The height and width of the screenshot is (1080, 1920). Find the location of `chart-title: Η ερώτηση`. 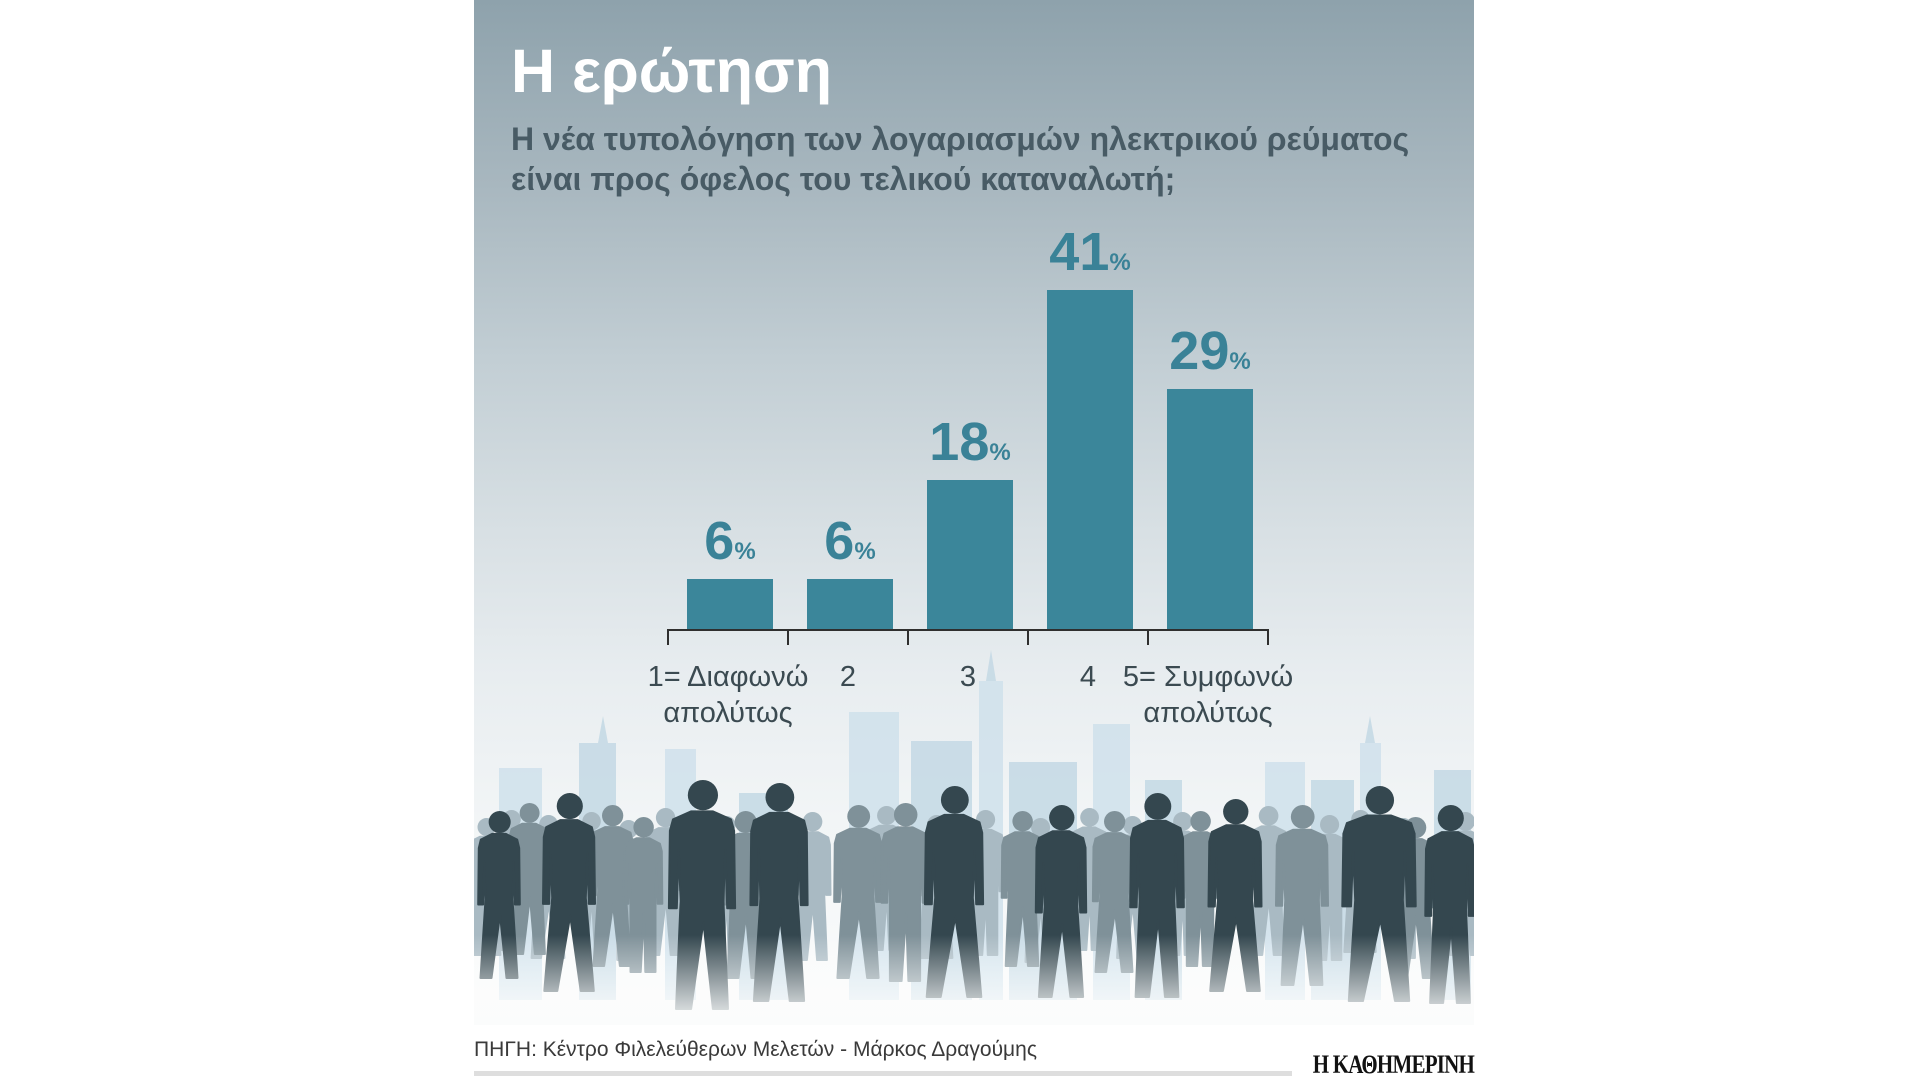

chart-title: Η ερώτηση is located at coordinates (671, 71).